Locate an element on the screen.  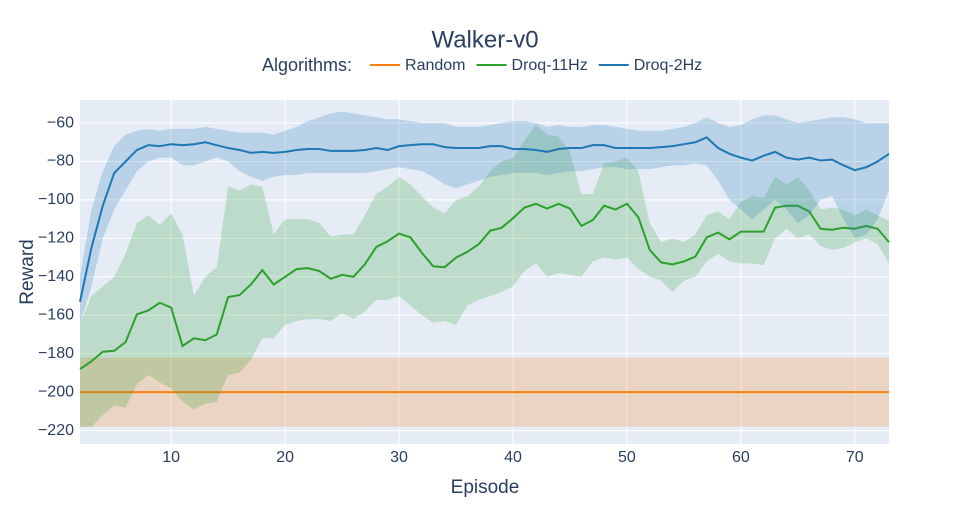
x-tick-label: 20 is located at coordinates (285, 457).